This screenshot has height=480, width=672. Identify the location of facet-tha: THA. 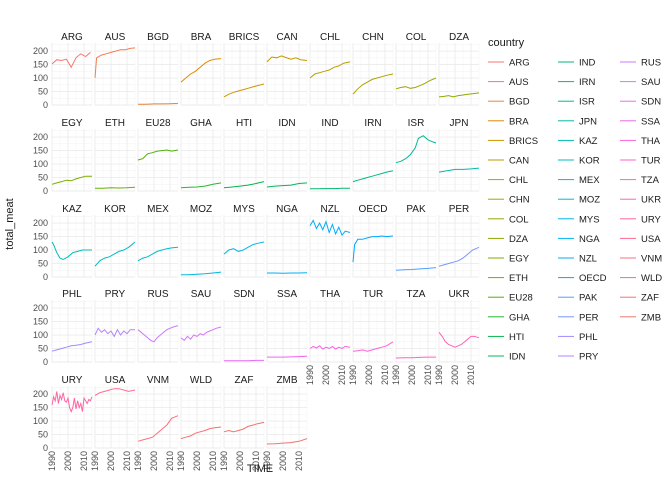
(330, 326).